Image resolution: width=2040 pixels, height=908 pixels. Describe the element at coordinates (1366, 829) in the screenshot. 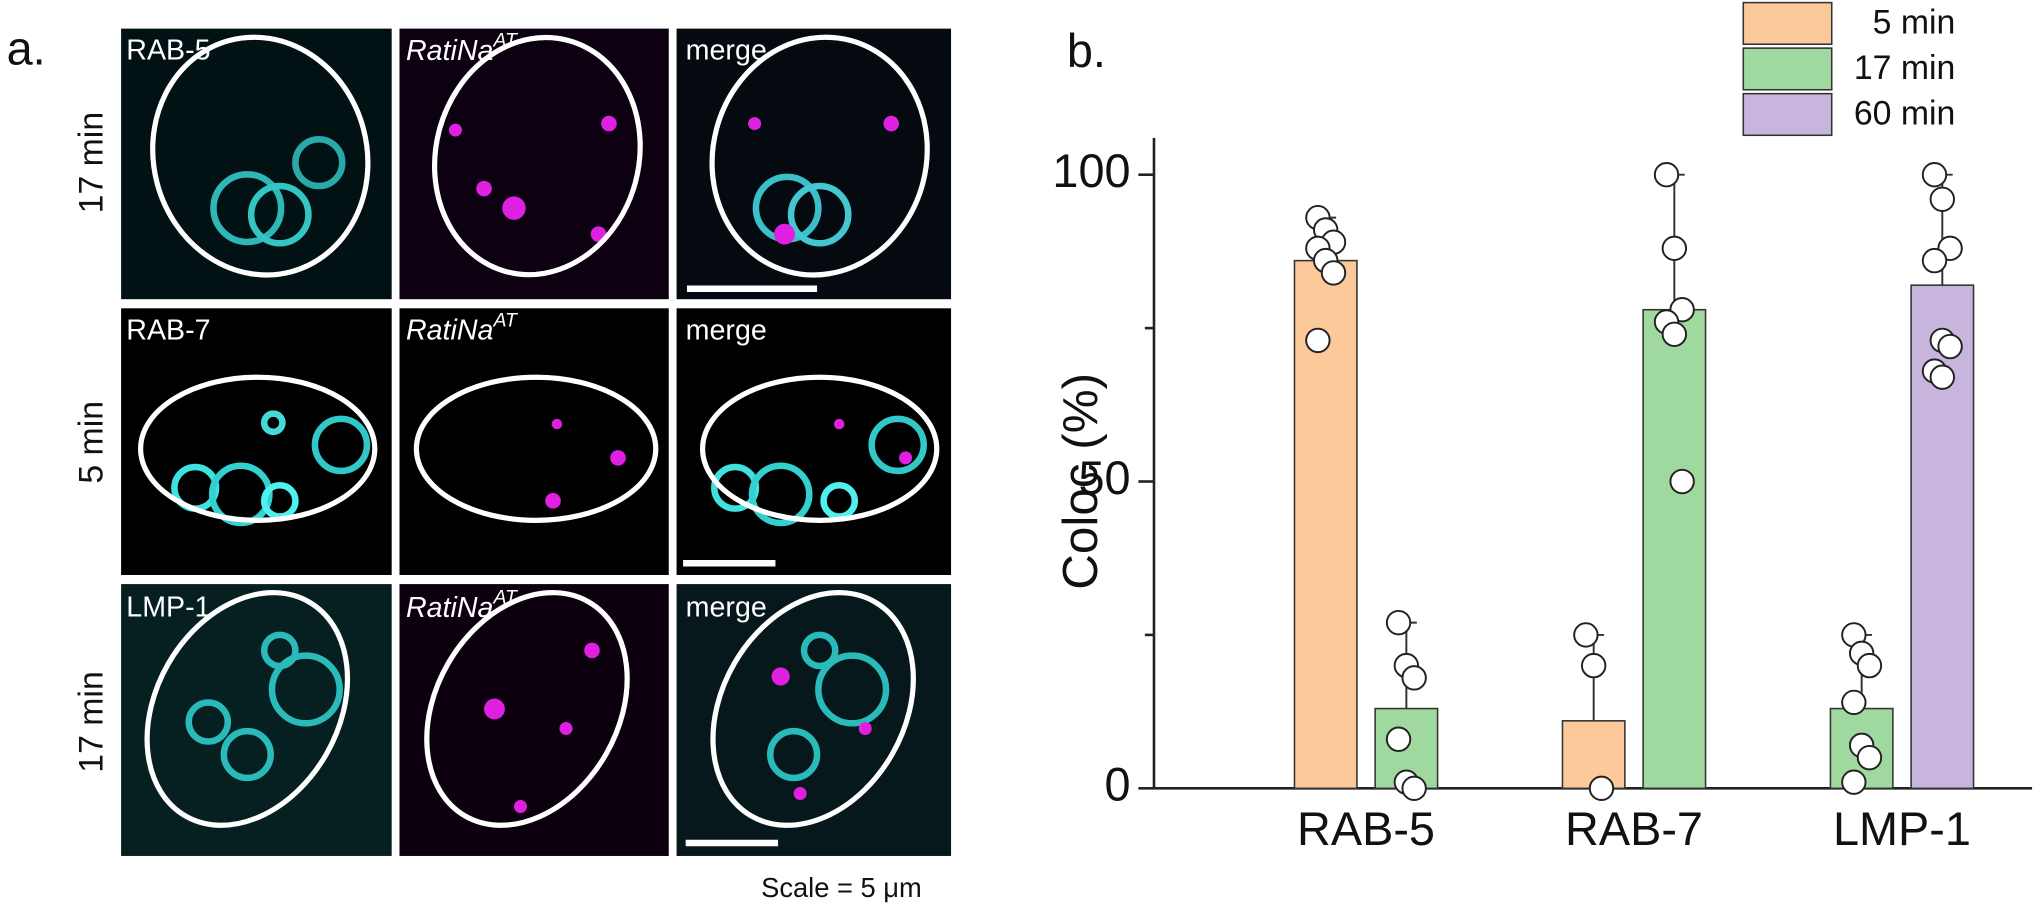

I see `x-tick-label: RAB-5` at that location.